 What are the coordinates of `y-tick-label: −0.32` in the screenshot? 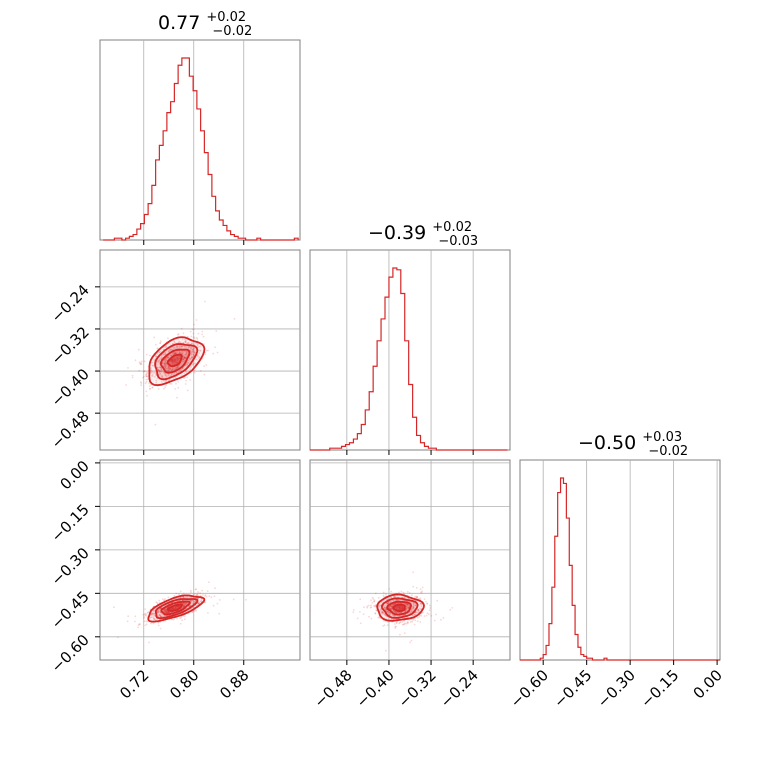 It's located at (70, 345).